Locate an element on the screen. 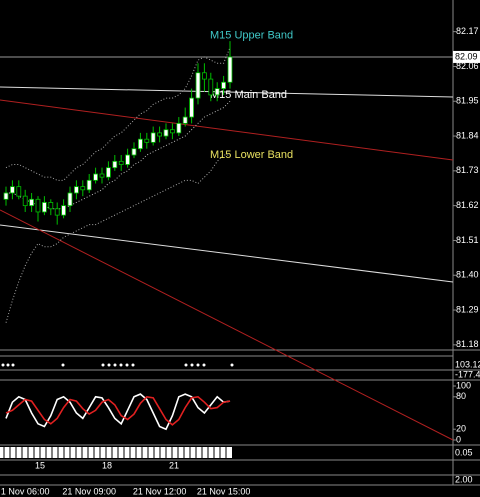 This screenshot has height=497, width=480. y-tick-label: 100 is located at coordinates (463, 385).